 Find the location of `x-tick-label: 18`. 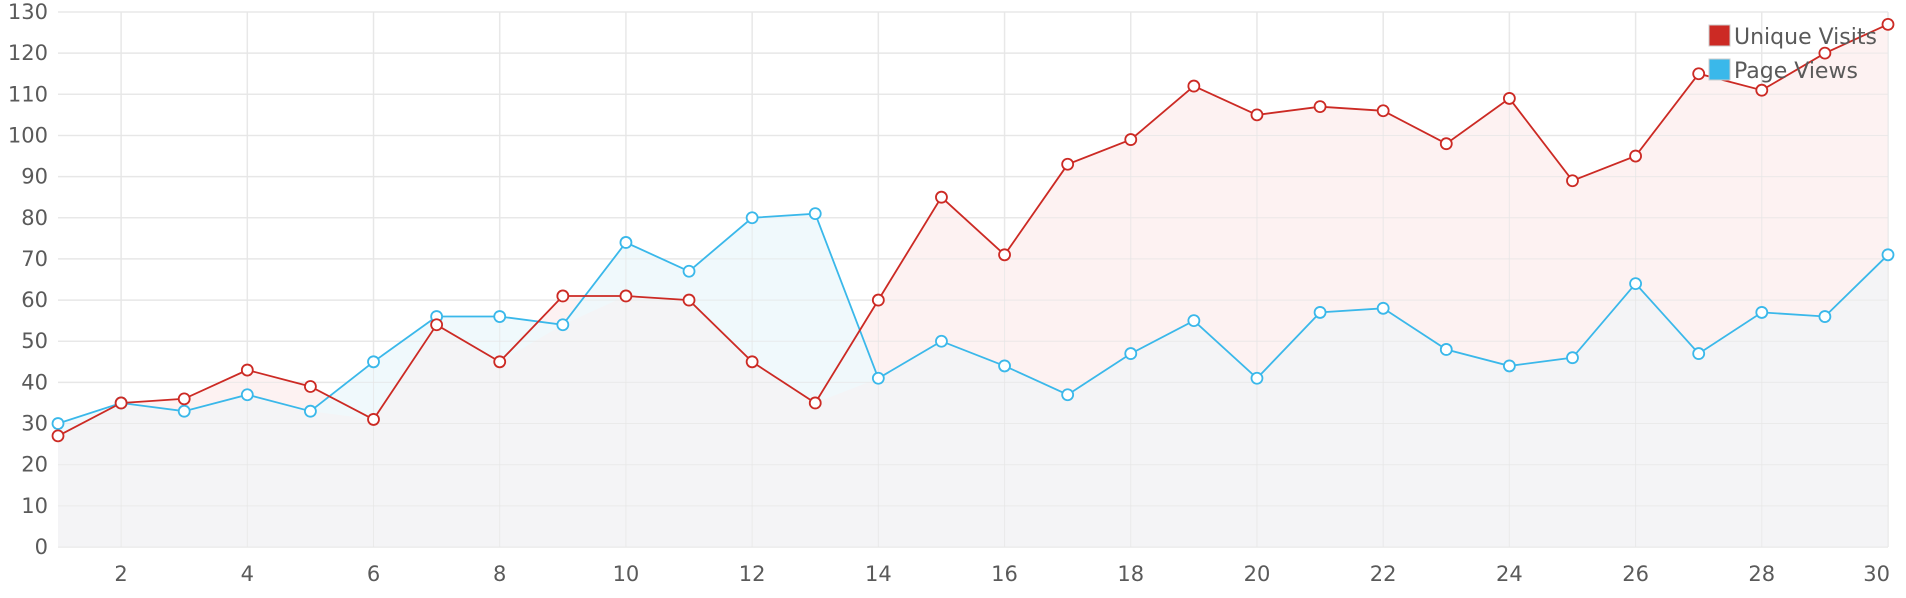

x-tick-label: 18 is located at coordinates (1130, 574).